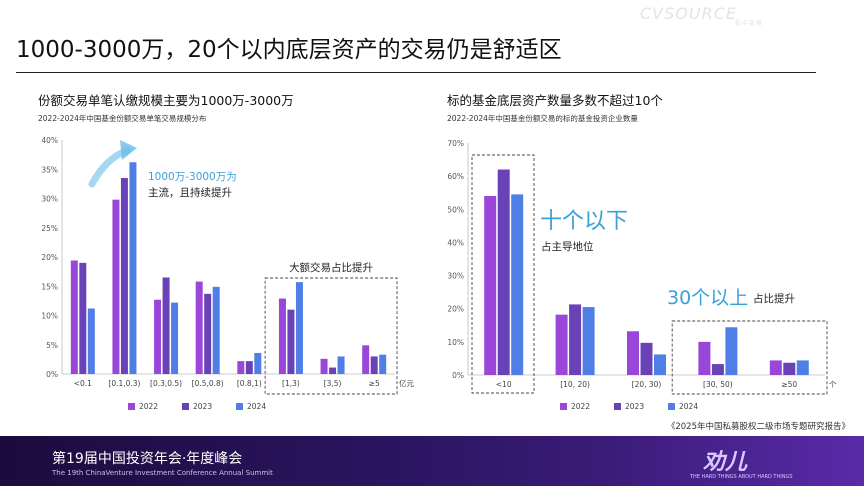 This screenshot has height=486, width=864. What do you see at coordinates (166, 100) in the screenshot?
I see `left-chart-subtitle: 份额交易单笔认缴规模主要为1000万-3000万` at bounding box center [166, 100].